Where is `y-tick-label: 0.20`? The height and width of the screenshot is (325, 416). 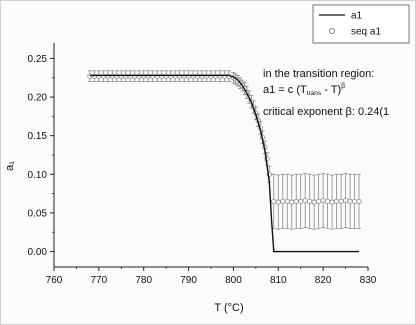 y-tick-label: 0.20 is located at coordinates (38, 98).